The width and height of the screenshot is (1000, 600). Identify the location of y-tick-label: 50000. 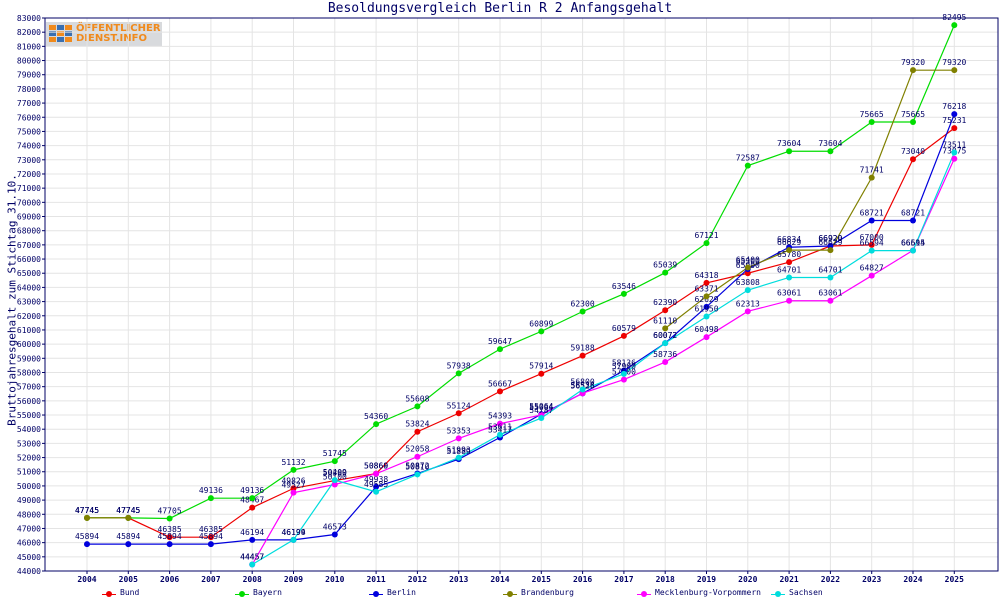
(29, 486).